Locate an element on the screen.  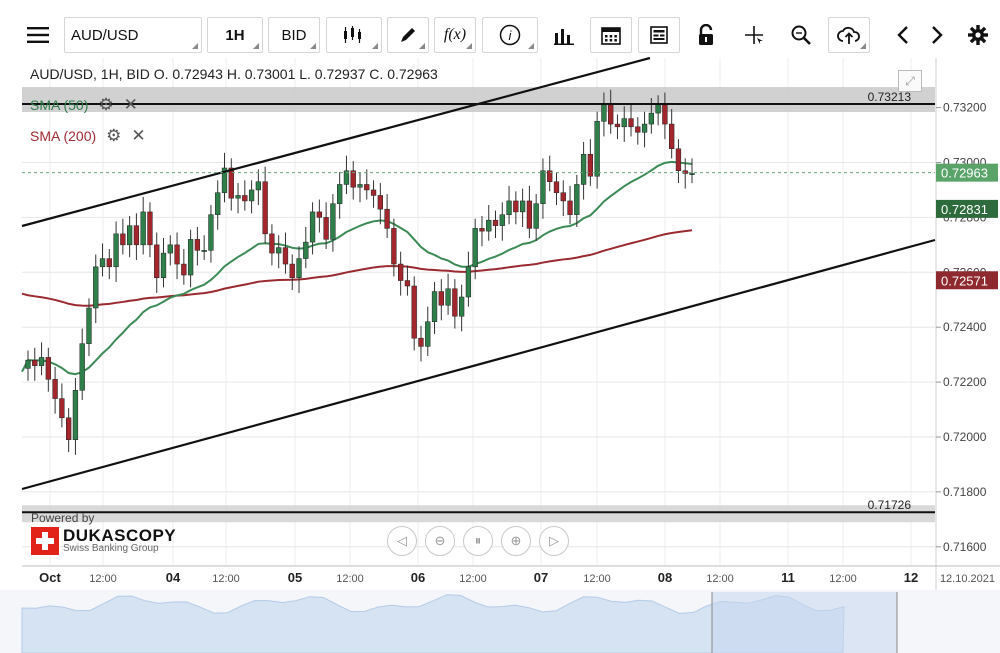
level-label: 0.71726 is located at coordinates (890, 505).